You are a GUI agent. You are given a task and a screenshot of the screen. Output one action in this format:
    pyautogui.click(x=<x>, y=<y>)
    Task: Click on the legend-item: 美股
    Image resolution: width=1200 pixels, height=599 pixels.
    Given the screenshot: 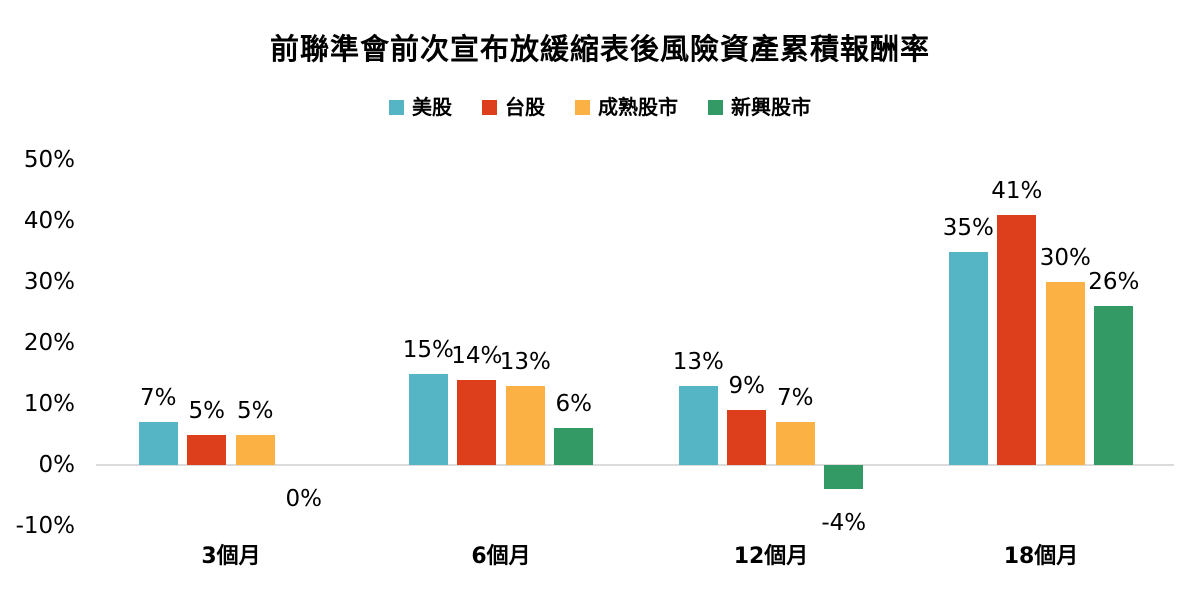 What is the action you would take?
    pyautogui.click(x=420, y=107)
    